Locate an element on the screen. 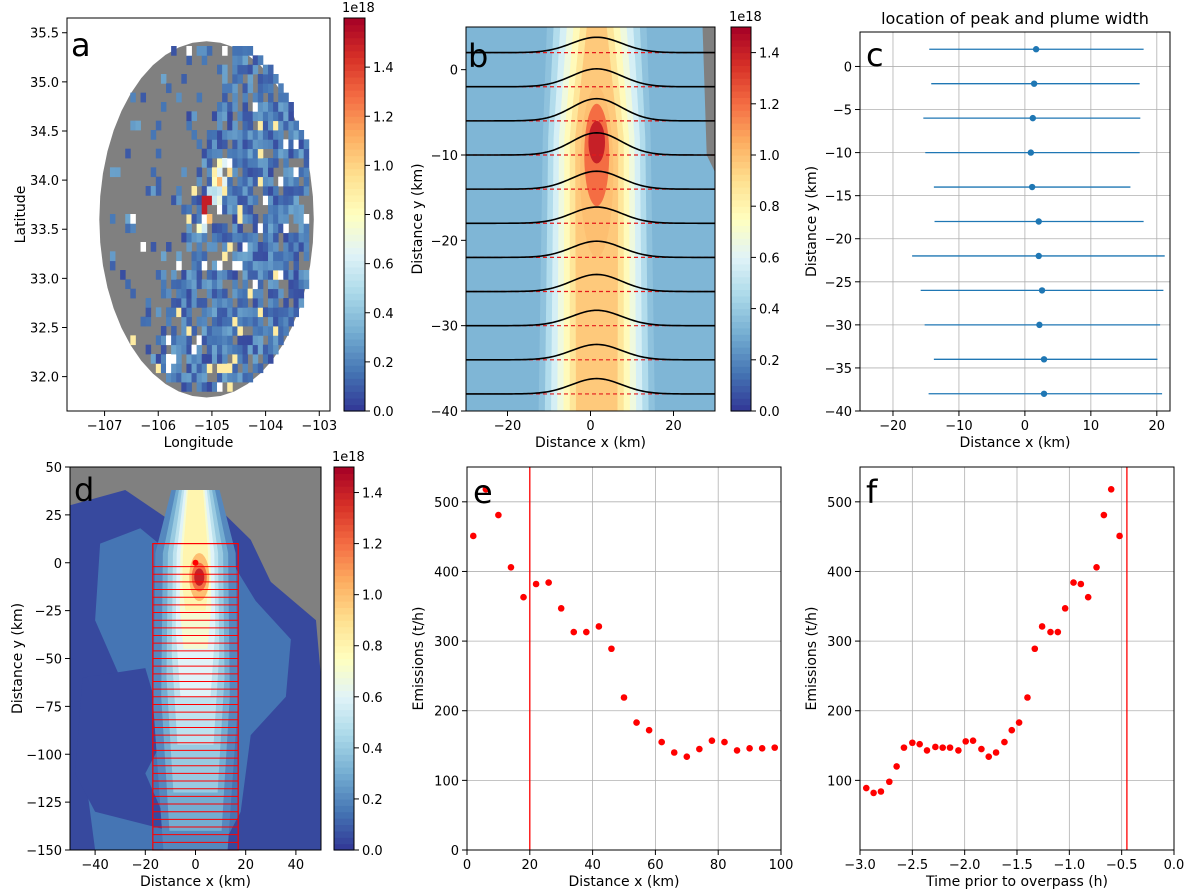 Image resolution: width=1192 pixels, height=895 pixels. x-tick-label: 20 is located at coordinates (530, 865).